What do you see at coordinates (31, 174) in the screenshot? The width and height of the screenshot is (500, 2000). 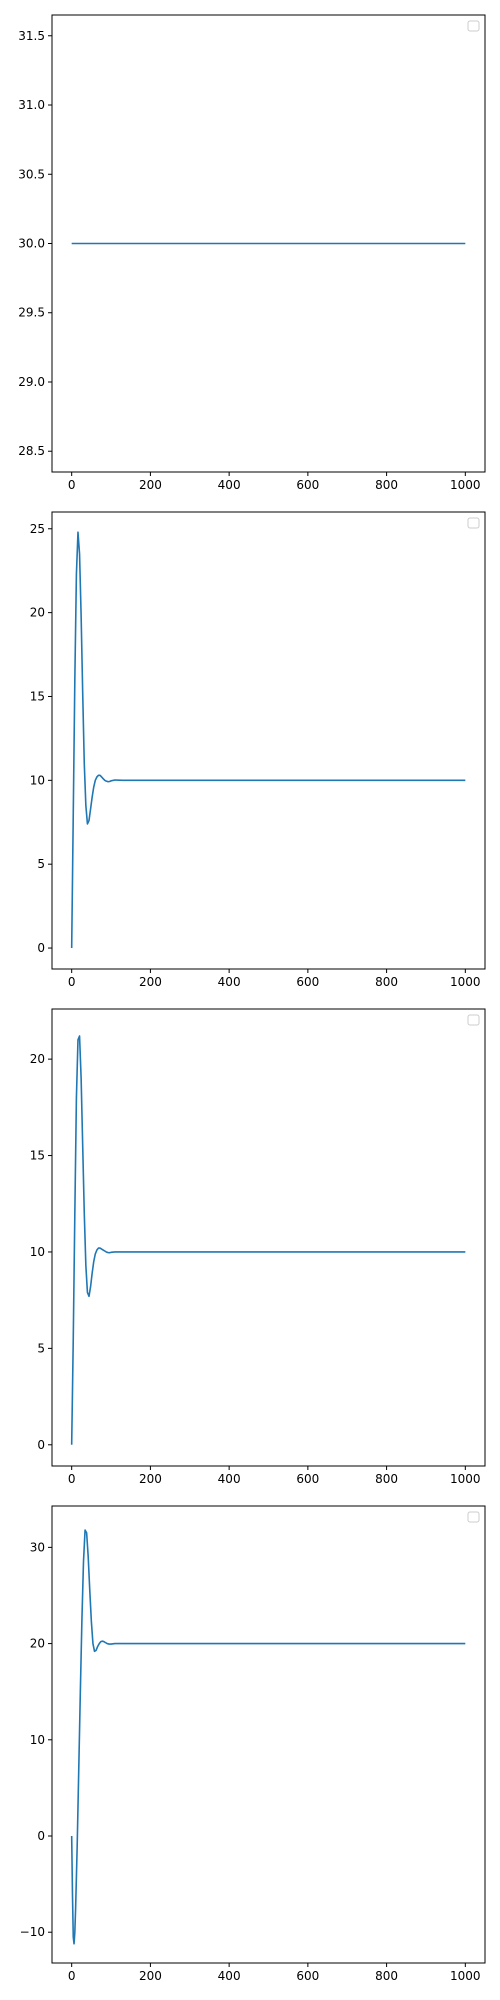 I see `y-tick-label: 30.5` at bounding box center [31, 174].